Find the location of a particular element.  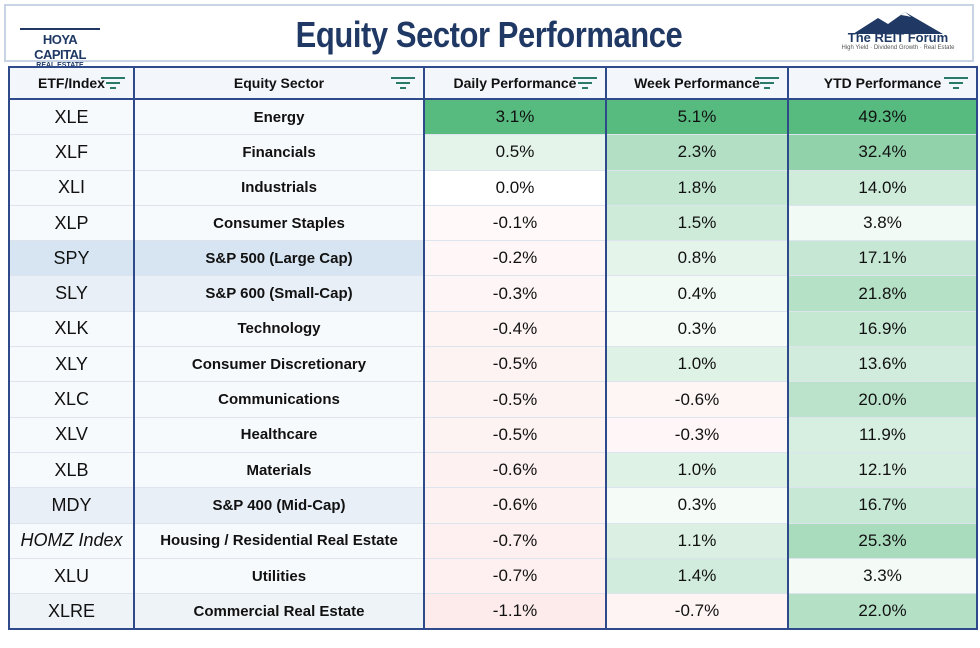

sector-cell: S&P 400 (Mid-Cap) is located at coordinates (278, 505).